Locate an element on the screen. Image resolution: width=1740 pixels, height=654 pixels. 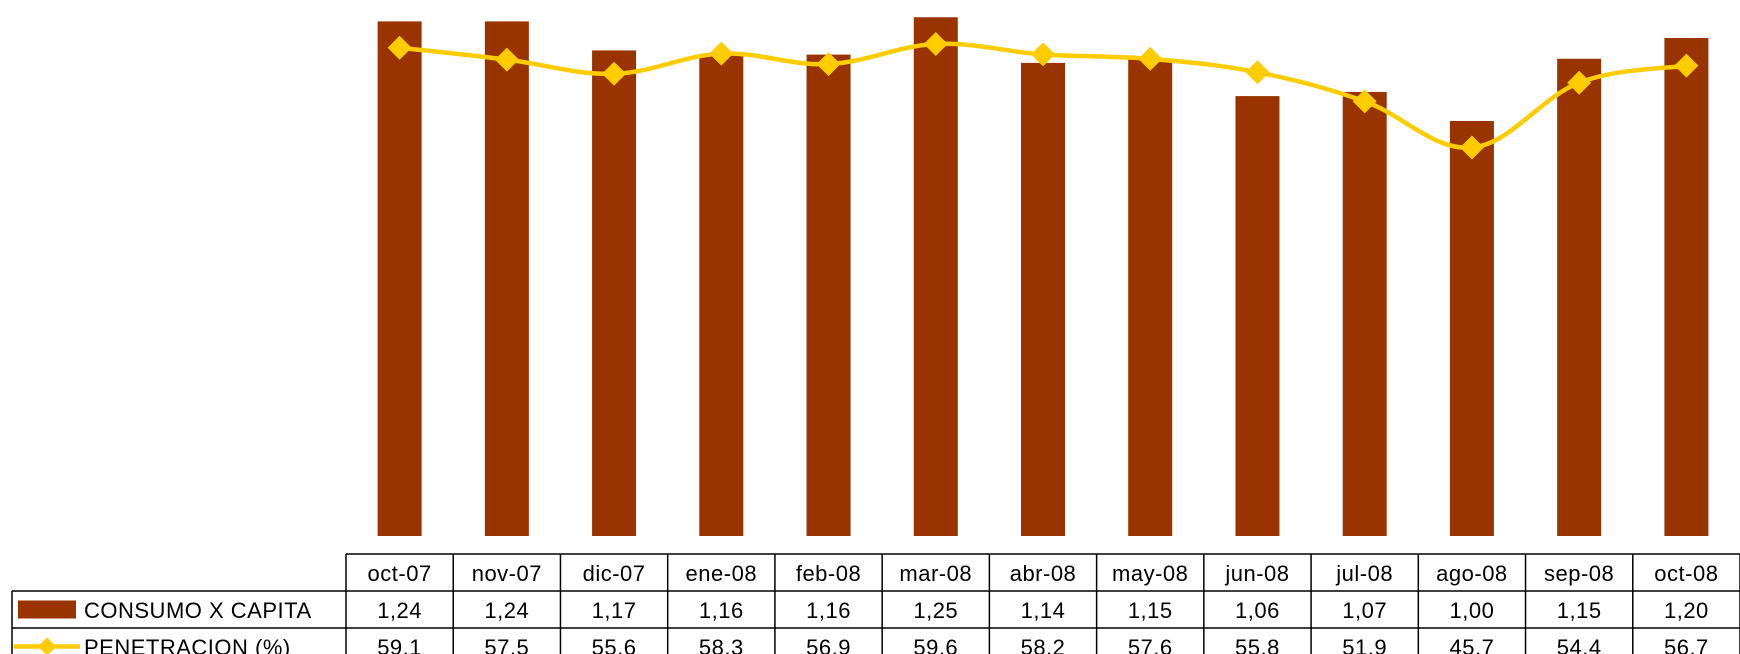
consumo-value-oct-08: 1,20 is located at coordinates (1686, 610).